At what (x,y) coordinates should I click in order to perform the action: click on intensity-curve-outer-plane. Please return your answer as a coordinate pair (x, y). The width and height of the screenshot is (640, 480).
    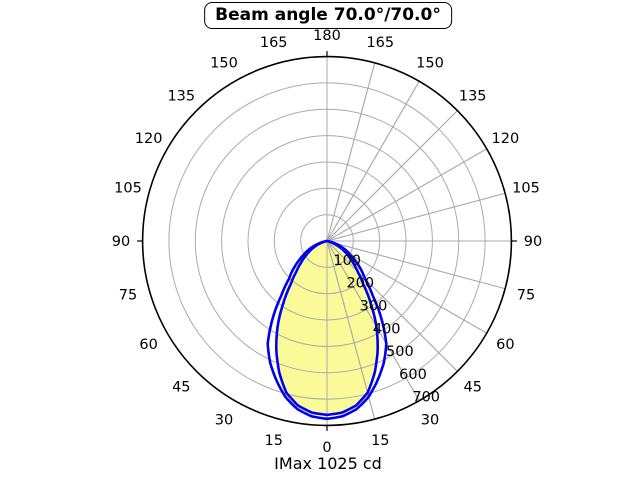
    Looking at the image, I should click on (327, 330).